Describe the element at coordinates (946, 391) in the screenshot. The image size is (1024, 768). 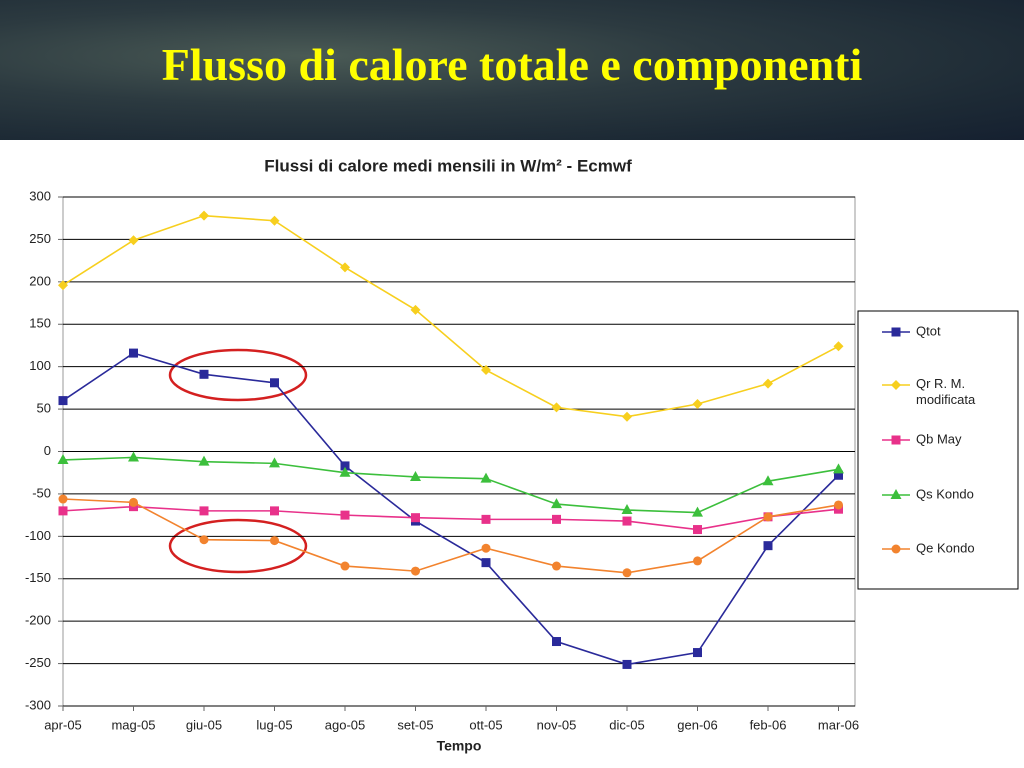
I see `legend-label: Qr R. M. modificata` at that location.